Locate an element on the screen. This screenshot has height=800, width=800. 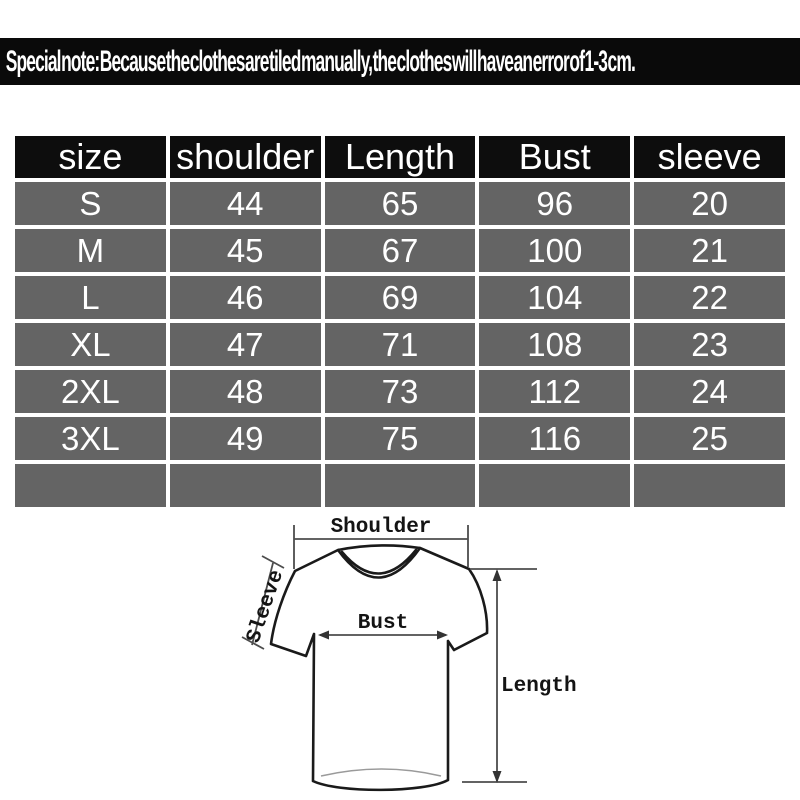
sleeve-label: Sleeve is located at coordinates (266, 606).